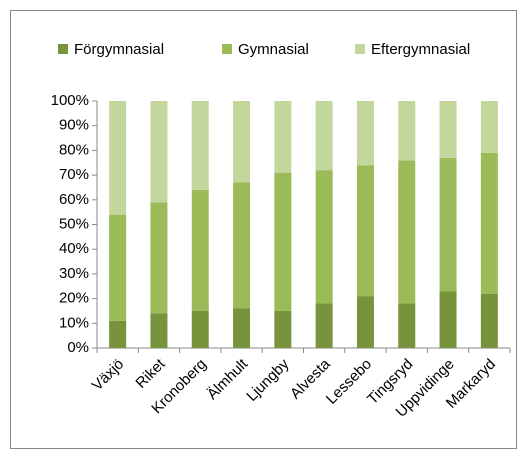 This screenshot has width=527, height=459. Describe the element at coordinates (70, 100) in the screenshot. I see `y-tick-label: 100%` at that location.